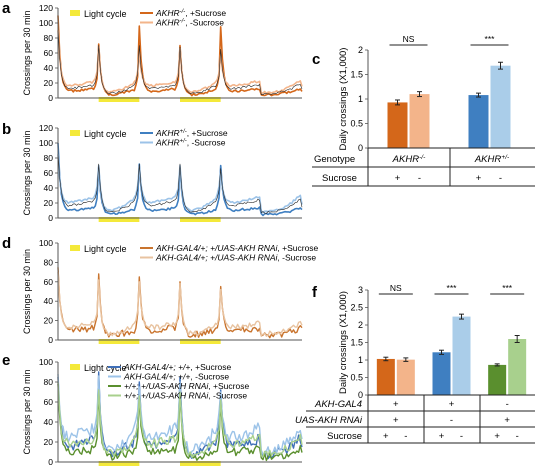 The image size is (538, 475). Describe the element at coordinates (356, 343) in the screenshot. I see `y-tick-label: 1.5` at that location.